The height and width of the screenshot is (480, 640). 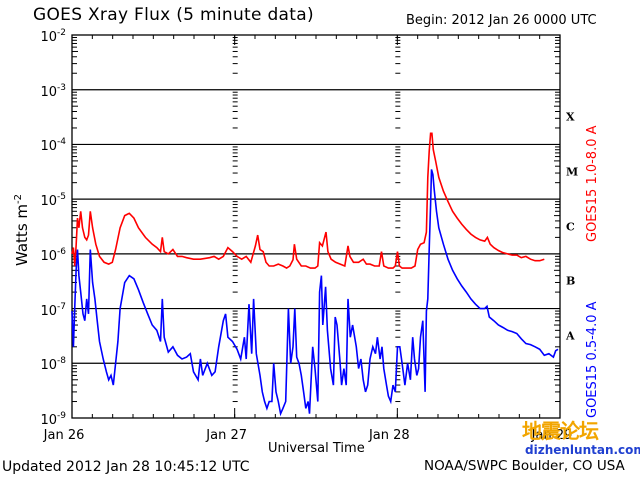 What do you see at coordinates (173, 15) in the screenshot?
I see `chart-title: GOES Xray Flux (5 minute data)` at bounding box center [173, 15].